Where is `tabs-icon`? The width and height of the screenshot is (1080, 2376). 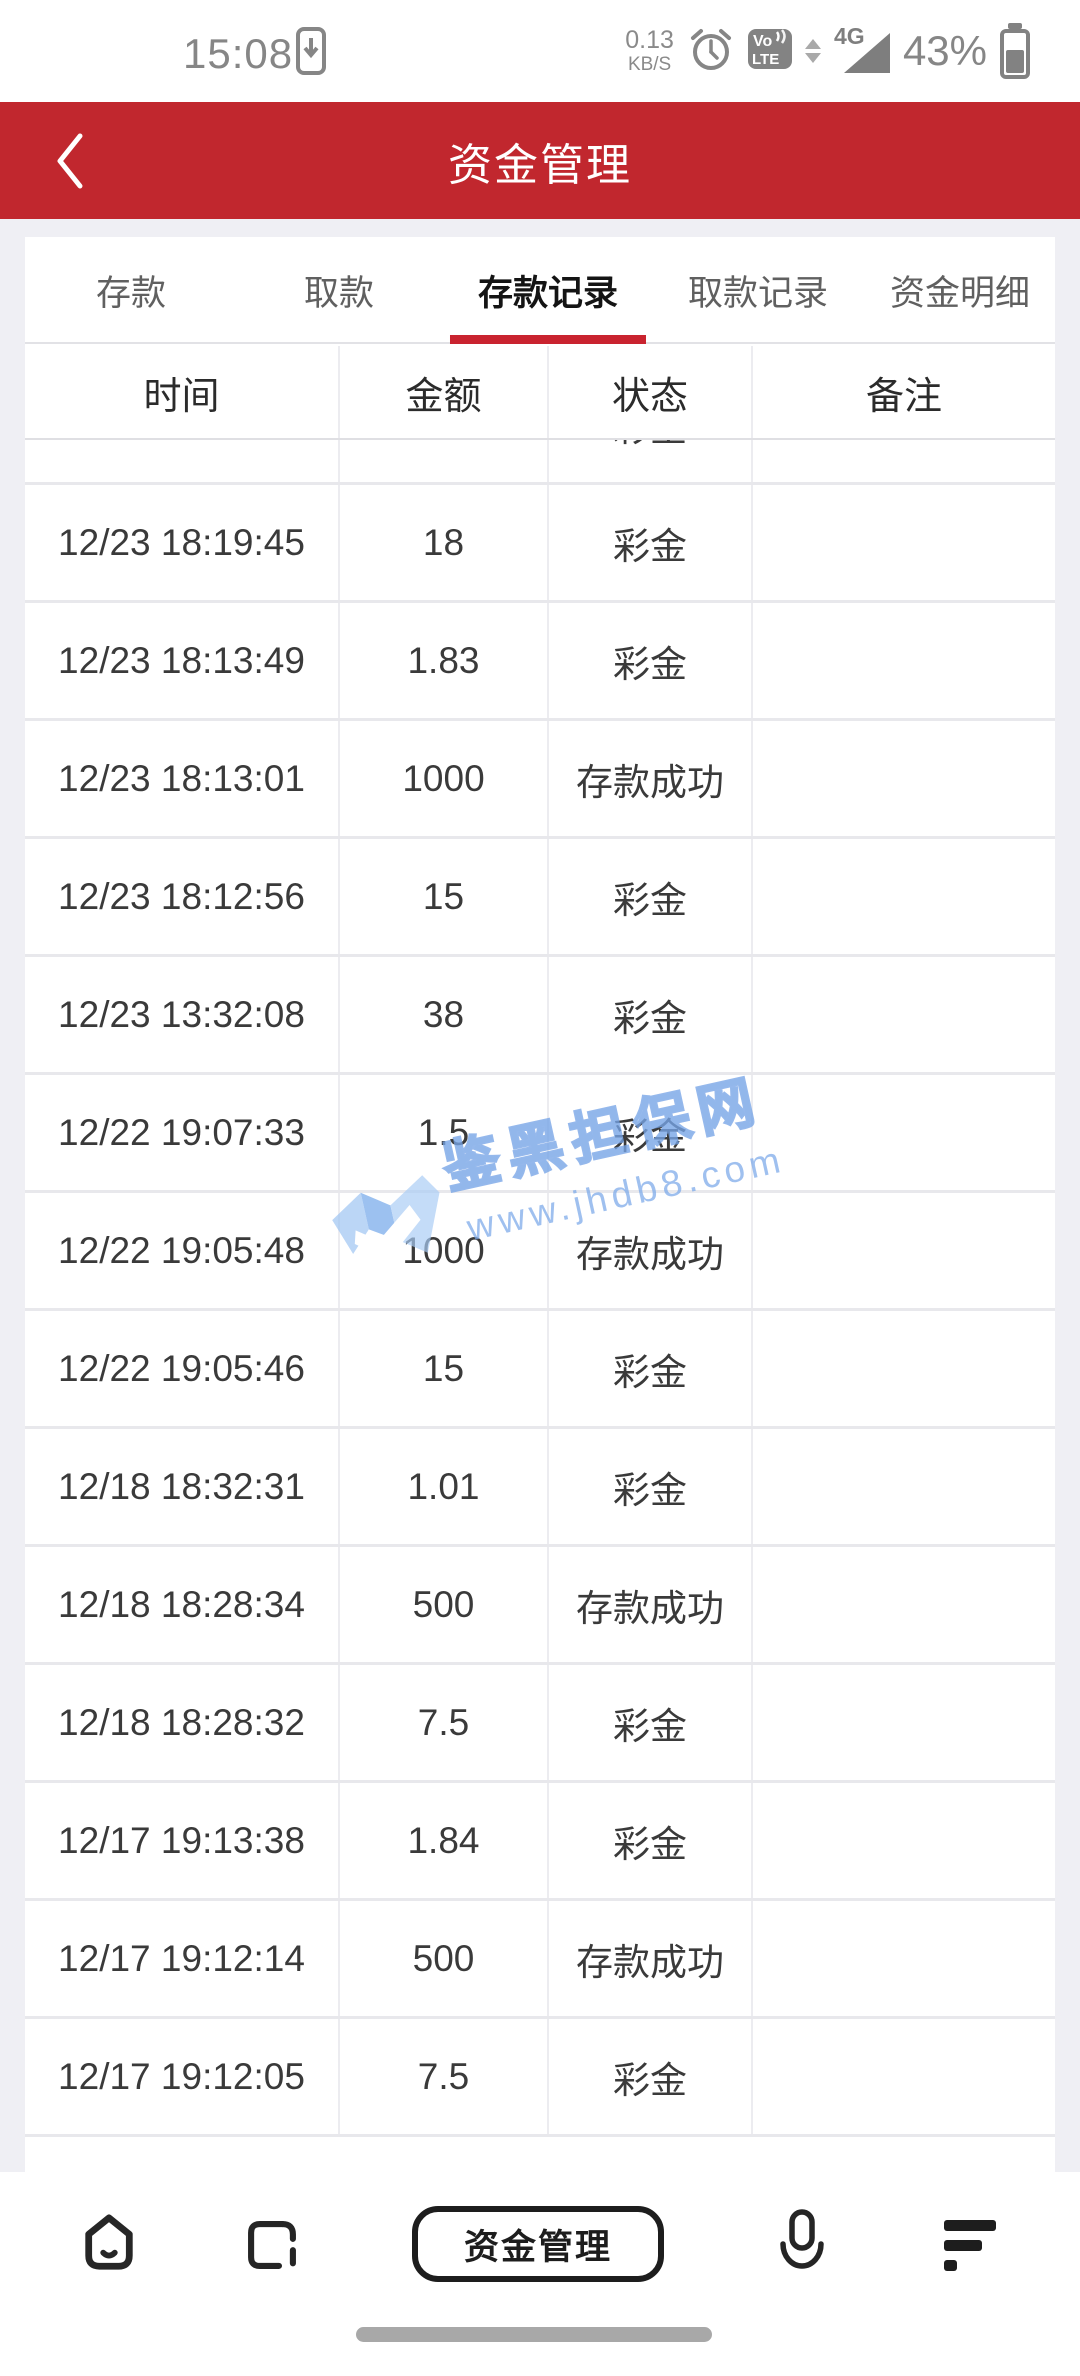 tabs-icon is located at coordinates (272, 2247).